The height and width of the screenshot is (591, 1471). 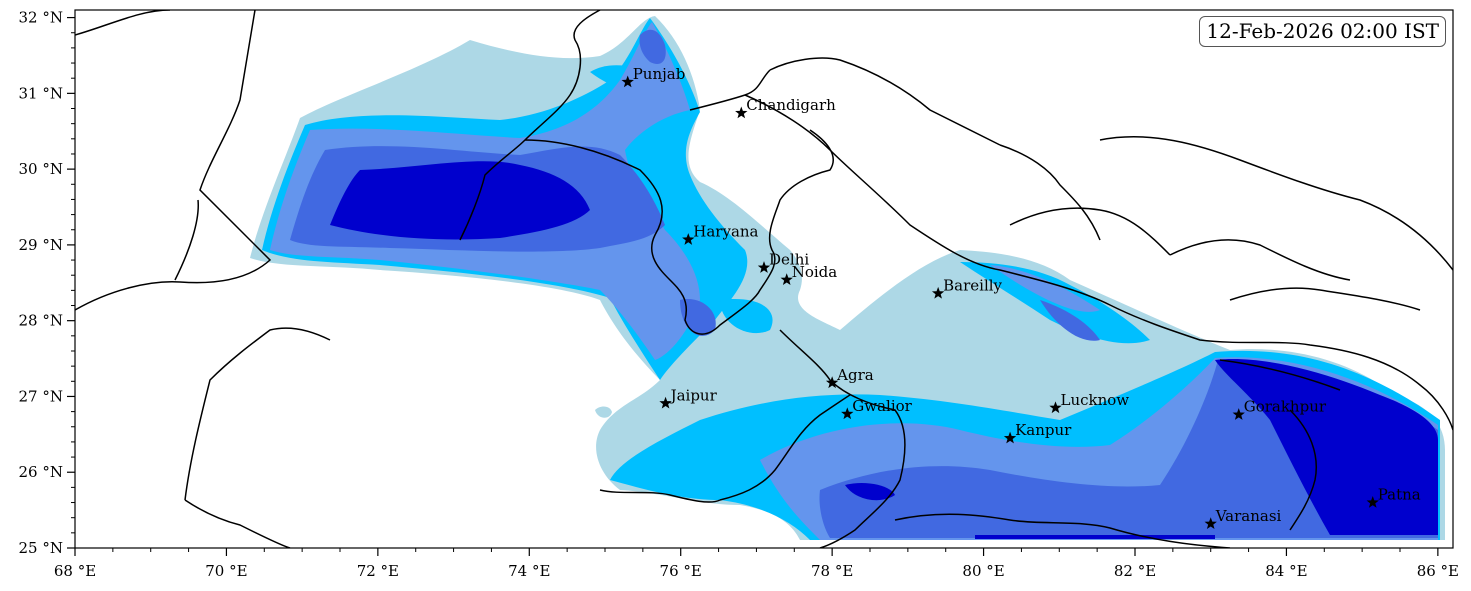 I want to click on x-tick-label: 74 °E, so click(x=529, y=571).